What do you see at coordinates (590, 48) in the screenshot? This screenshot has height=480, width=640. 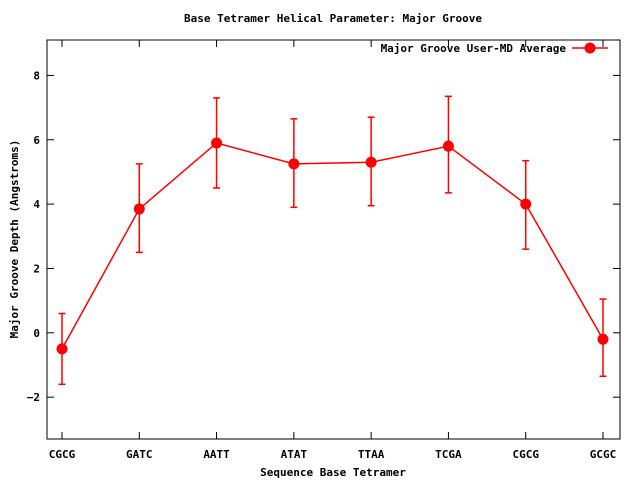 I see `legend-marker` at bounding box center [590, 48].